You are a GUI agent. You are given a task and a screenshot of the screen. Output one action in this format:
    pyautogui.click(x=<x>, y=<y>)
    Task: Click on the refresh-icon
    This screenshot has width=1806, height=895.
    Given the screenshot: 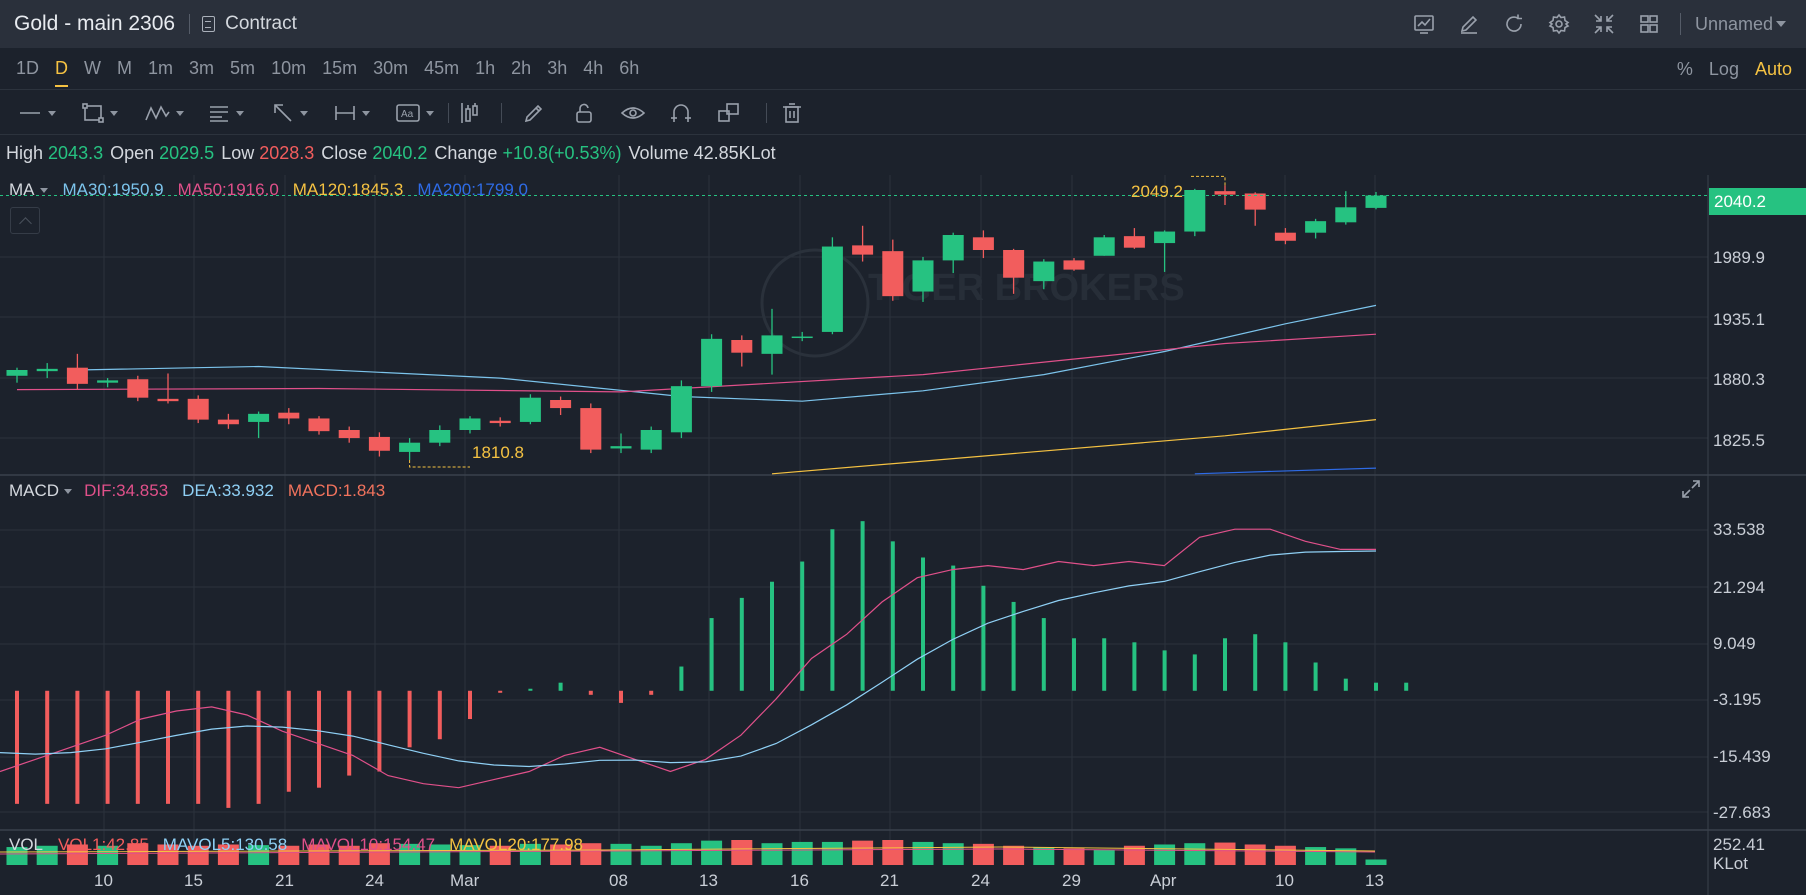 What is the action you would take?
    pyautogui.click(x=1514, y=24)
    